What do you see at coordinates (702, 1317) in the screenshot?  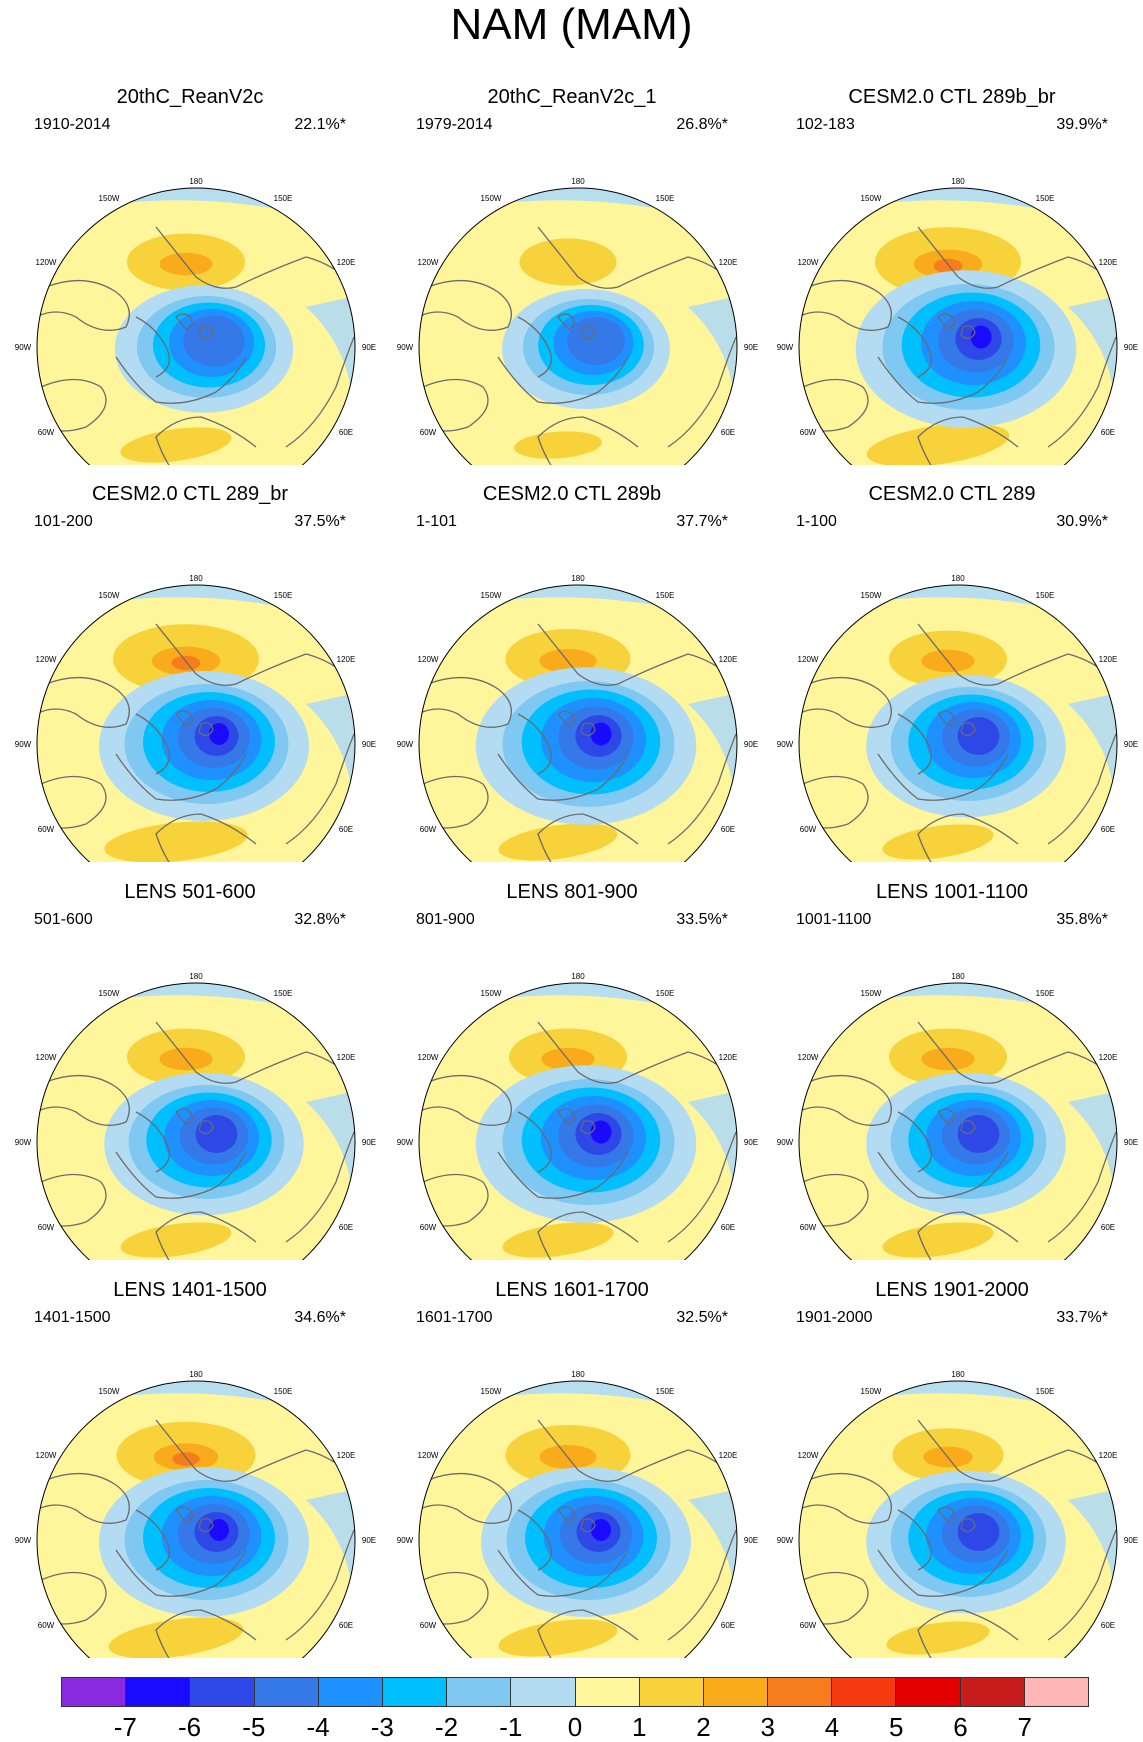 I see `panel-variance: 32.5%*` at bounding box center [702, 1317].